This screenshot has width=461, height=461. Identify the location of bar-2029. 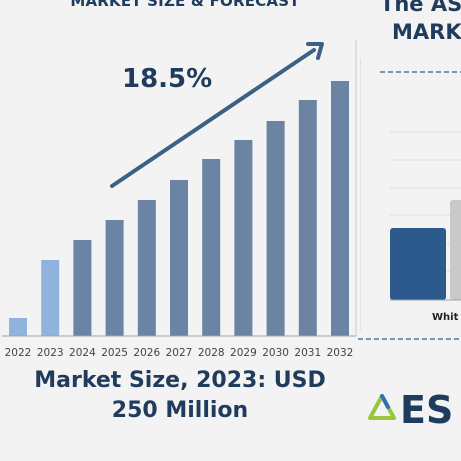
(243, 238).